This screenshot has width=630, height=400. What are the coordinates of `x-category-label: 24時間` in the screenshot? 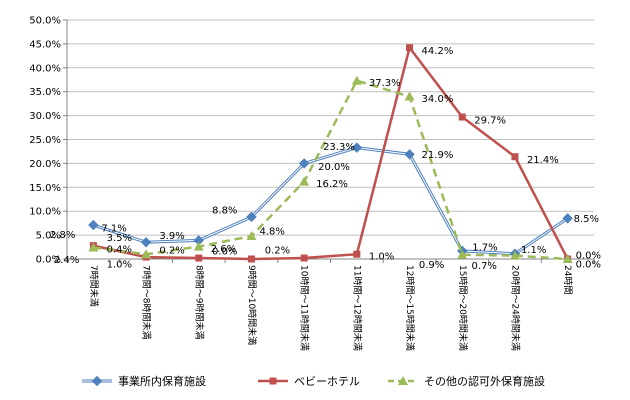 It's located at (567, 279).